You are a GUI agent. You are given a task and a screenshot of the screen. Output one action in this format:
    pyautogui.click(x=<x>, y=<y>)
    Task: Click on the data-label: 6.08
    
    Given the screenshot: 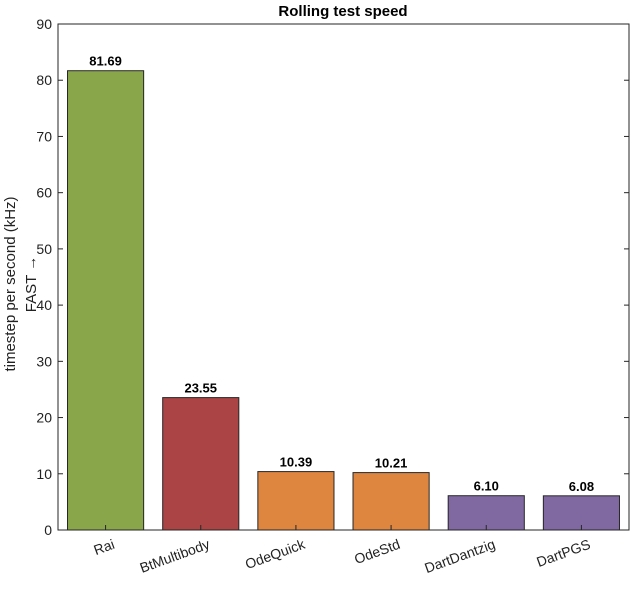 What is the action you would take?
    pyautogui.click(x=581, y=486)
    